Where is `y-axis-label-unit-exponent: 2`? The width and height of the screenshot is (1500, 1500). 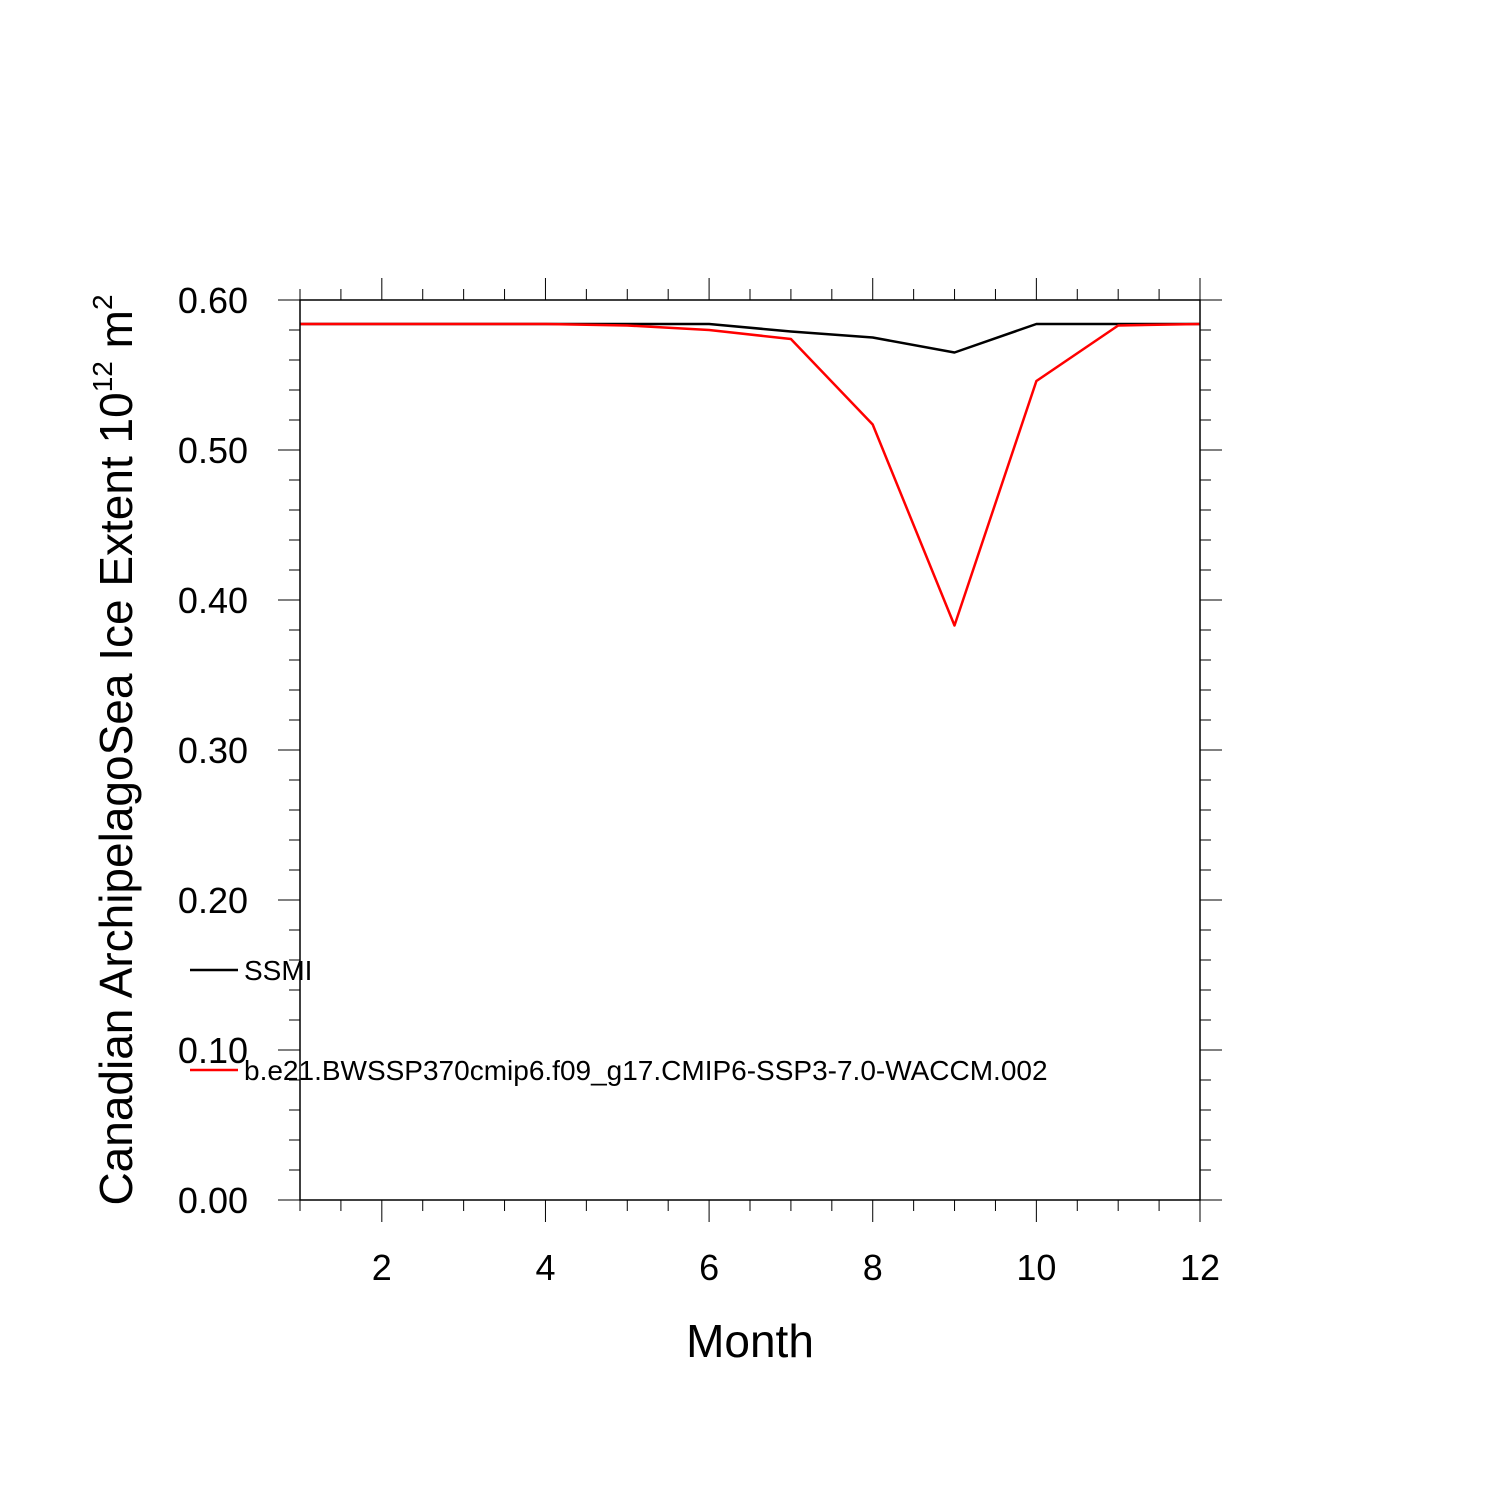 y-axis-label-unit-exponent: 2 is located at coordinates (102, 302).